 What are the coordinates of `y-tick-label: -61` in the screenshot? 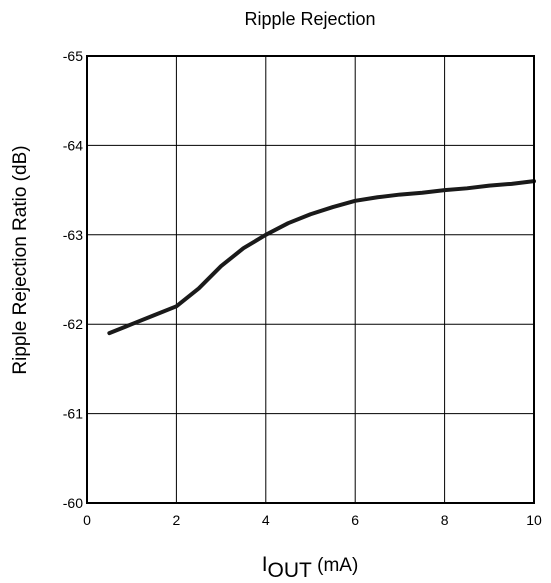 It's located at (73, 414).